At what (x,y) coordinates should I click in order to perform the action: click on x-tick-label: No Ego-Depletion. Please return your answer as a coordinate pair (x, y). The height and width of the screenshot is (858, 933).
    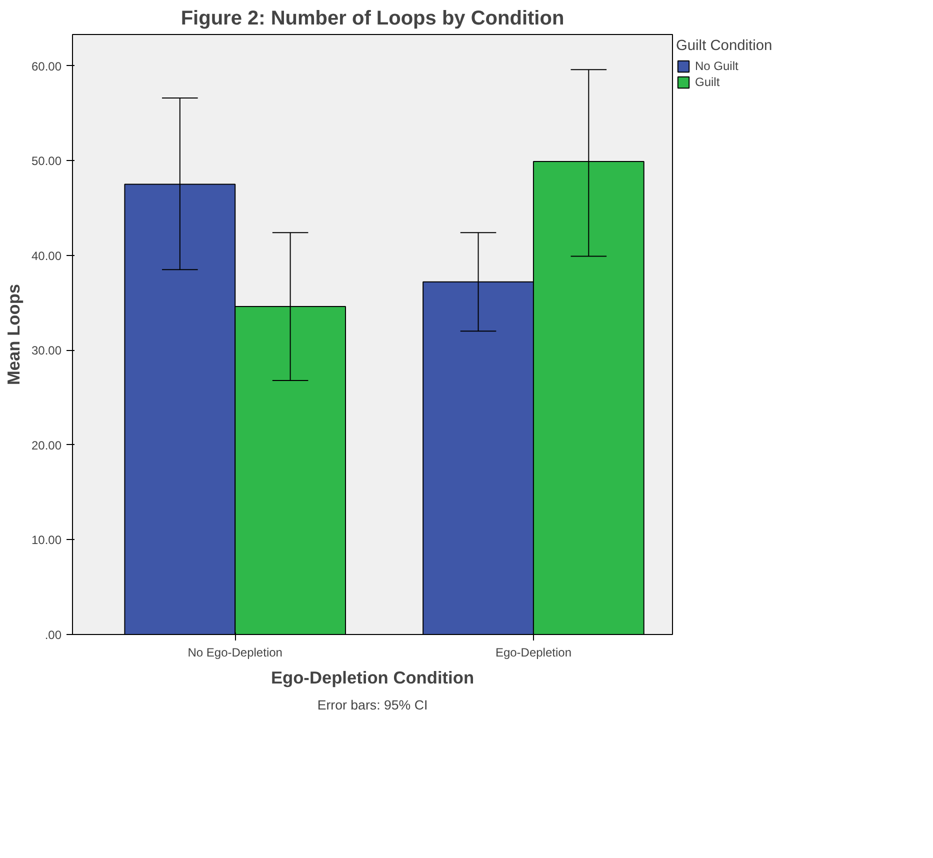
    Looking at the image, I should click on (235, 653).